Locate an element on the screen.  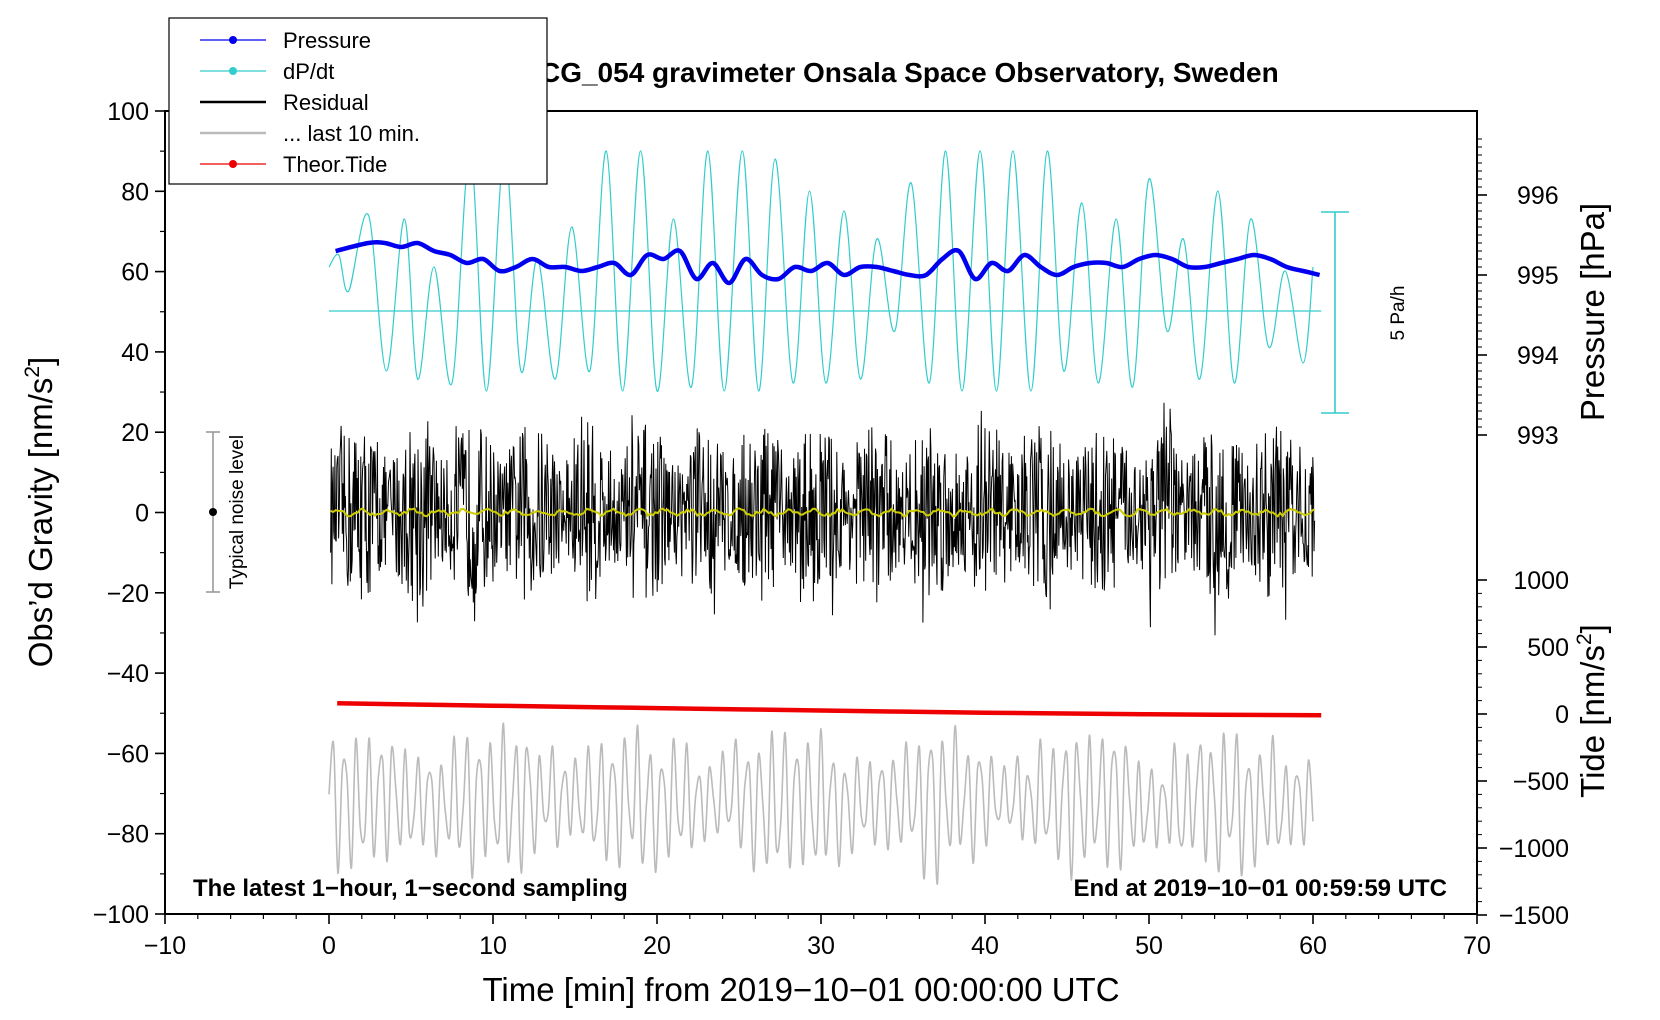
legend-label: ... last 10 min. is located at coordinates (351, 133).